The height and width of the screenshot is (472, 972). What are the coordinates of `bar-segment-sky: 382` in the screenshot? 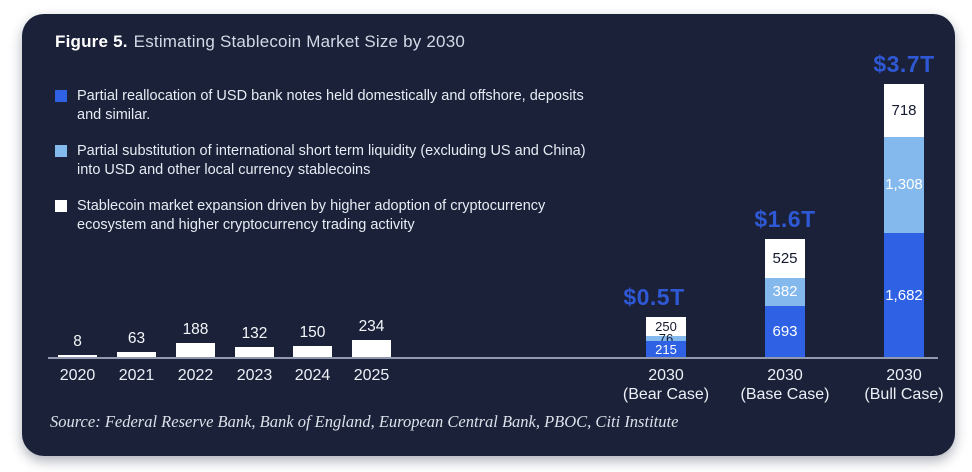 It's located at (785, 291).